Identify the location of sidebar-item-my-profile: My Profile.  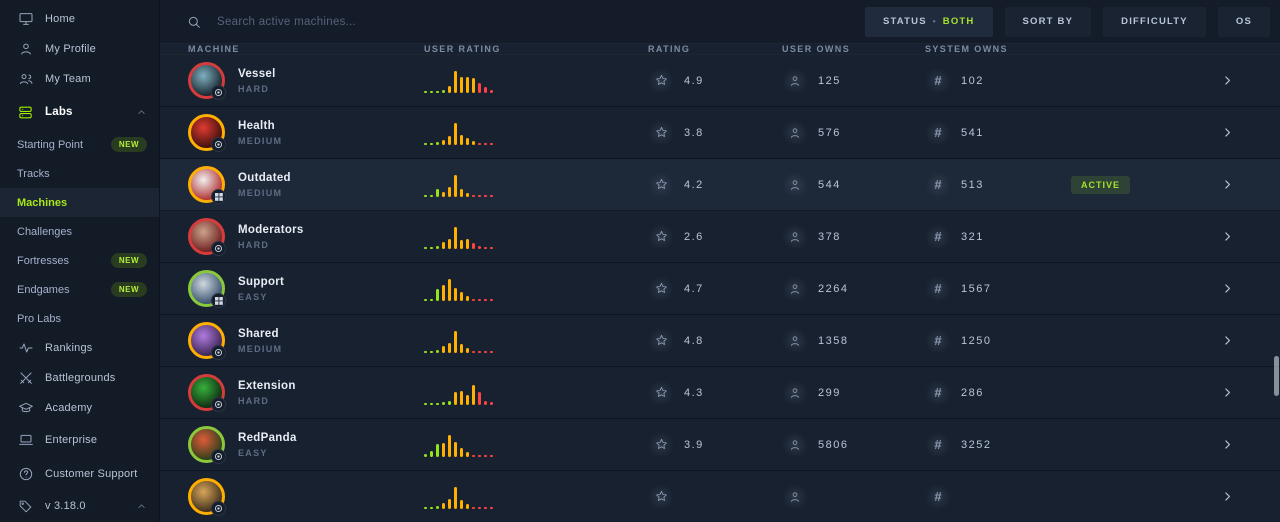
(79, 49).